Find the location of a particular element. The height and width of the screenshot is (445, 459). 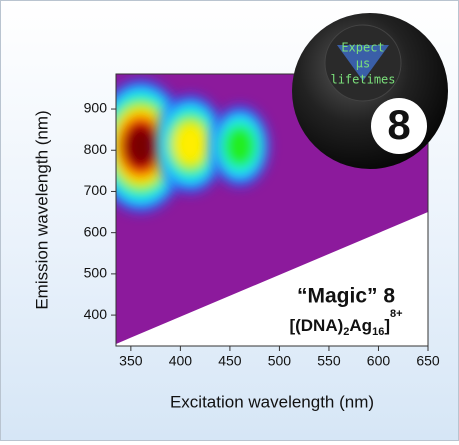

y-tick-label: 700 is located at coordinates (96, 190).